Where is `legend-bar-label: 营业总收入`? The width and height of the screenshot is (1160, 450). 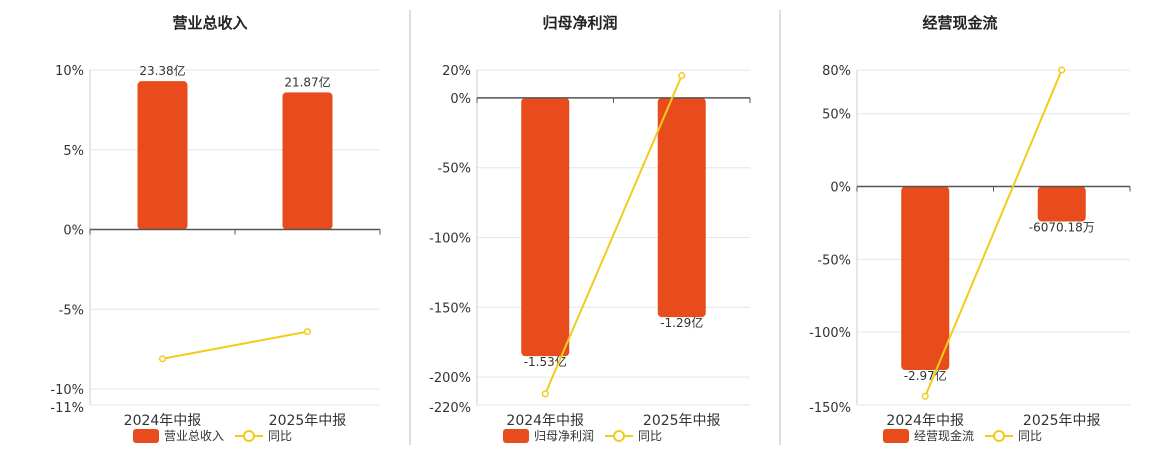
legend-bar-label: 营业总收入 is located at coordinates (194, 436).